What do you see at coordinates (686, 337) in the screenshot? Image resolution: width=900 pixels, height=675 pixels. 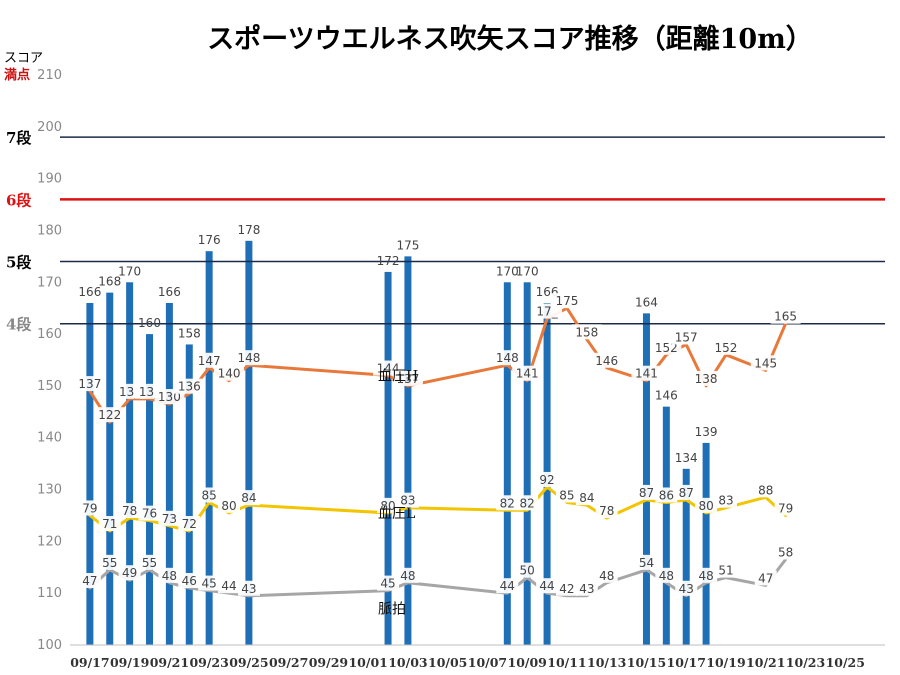 I see `bp-high-label-10-17: 157` at bounding box center [686, 337].